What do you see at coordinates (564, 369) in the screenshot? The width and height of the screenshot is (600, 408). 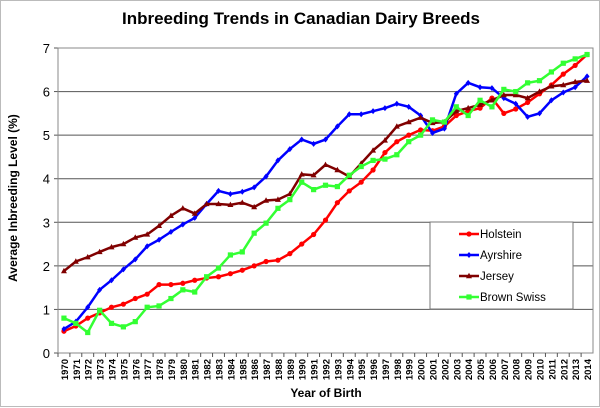 I see `x-tick-label: 2012` at bounding box center [564, 369].